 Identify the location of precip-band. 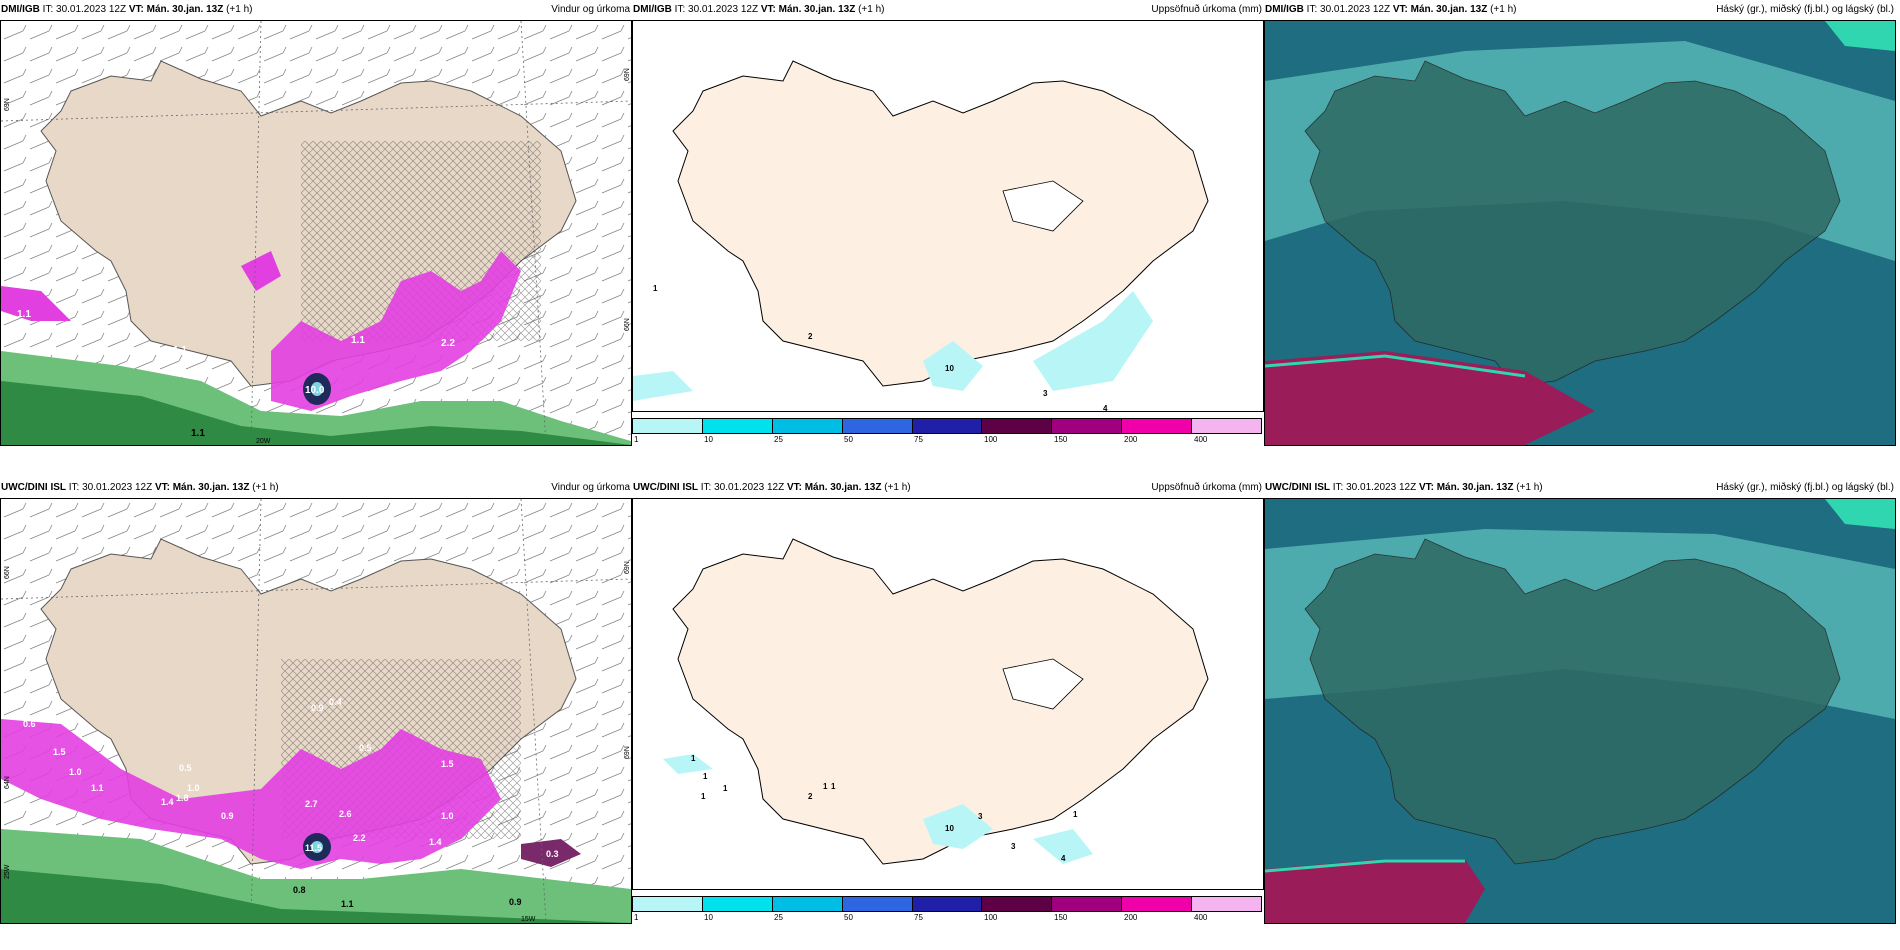
(396, 331).